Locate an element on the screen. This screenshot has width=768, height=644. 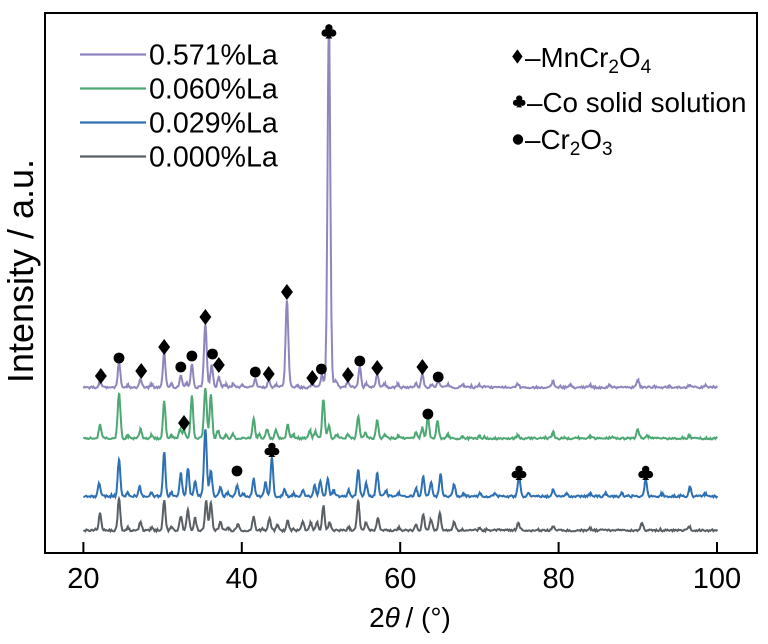
svg-text: 60 is located at coordinates (400, 579).